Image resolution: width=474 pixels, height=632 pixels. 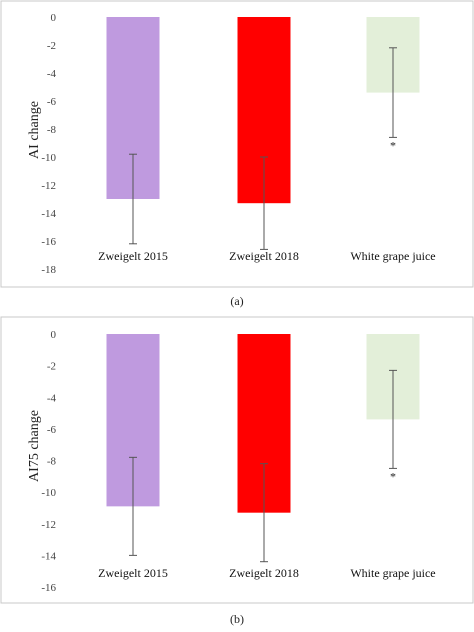 I want to click on chart-b-y-axis: 0 -2 -4 -6 -8 -10 -12 -14 -16, so click(x=48, y=461).